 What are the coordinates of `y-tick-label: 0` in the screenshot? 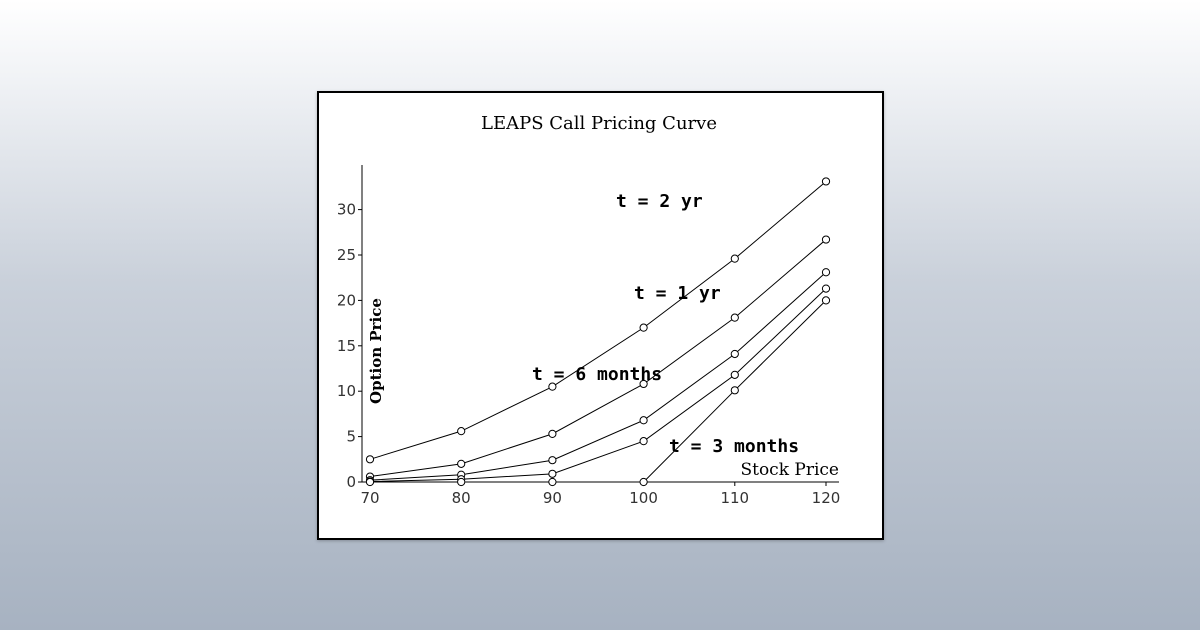 It's located at (351, 482).